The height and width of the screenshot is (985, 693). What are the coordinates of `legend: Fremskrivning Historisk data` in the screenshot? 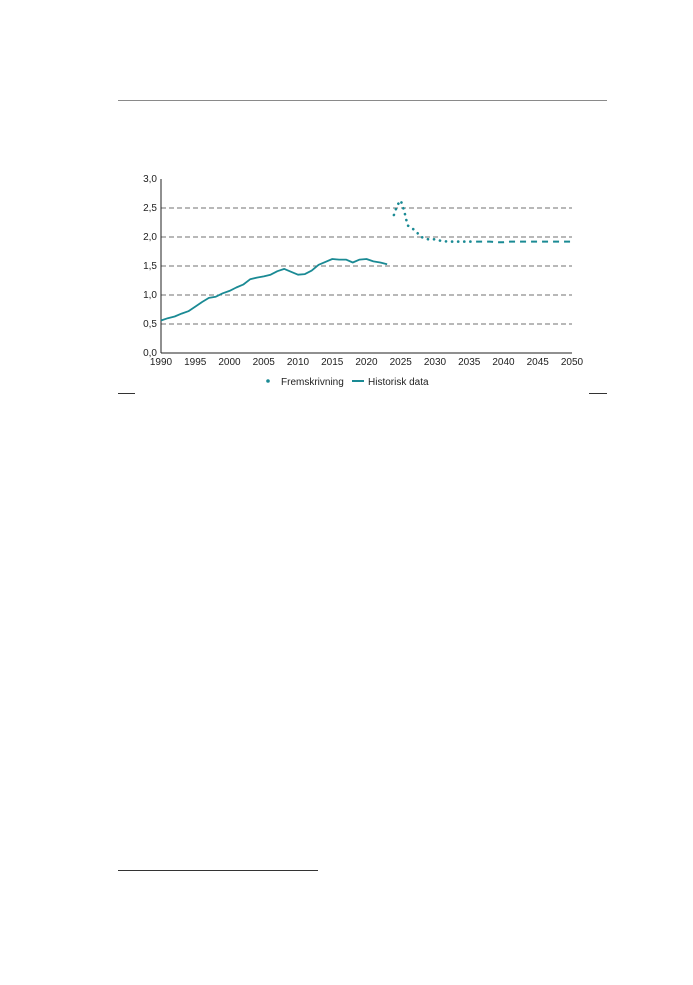 It's located at (347, 382).